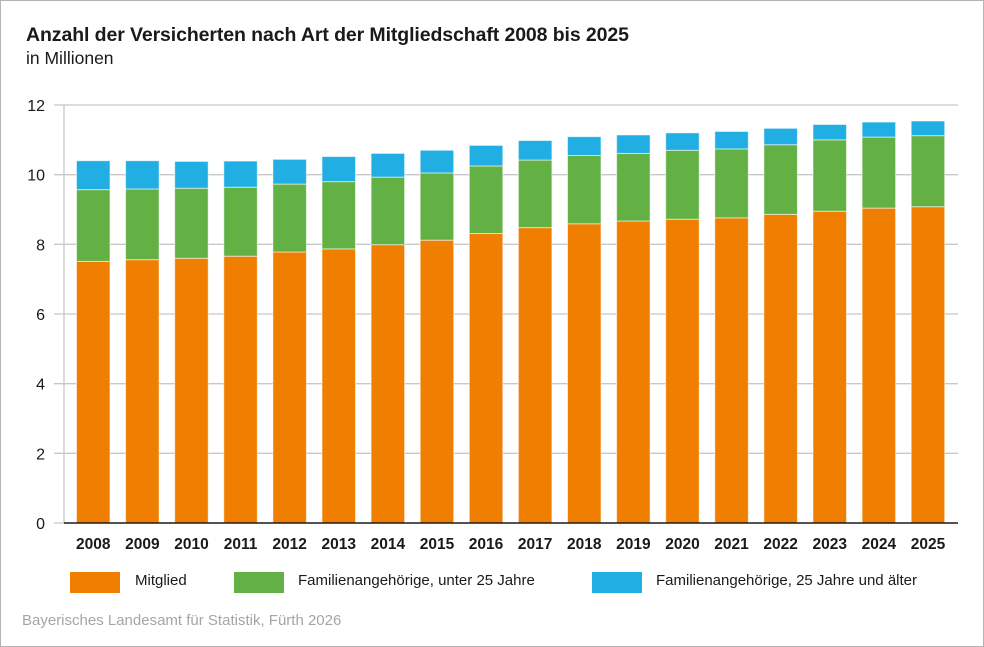 The image size is (984, 647). I want to click on bar-segment-familie-unter-25-2008, so click(93, 225).